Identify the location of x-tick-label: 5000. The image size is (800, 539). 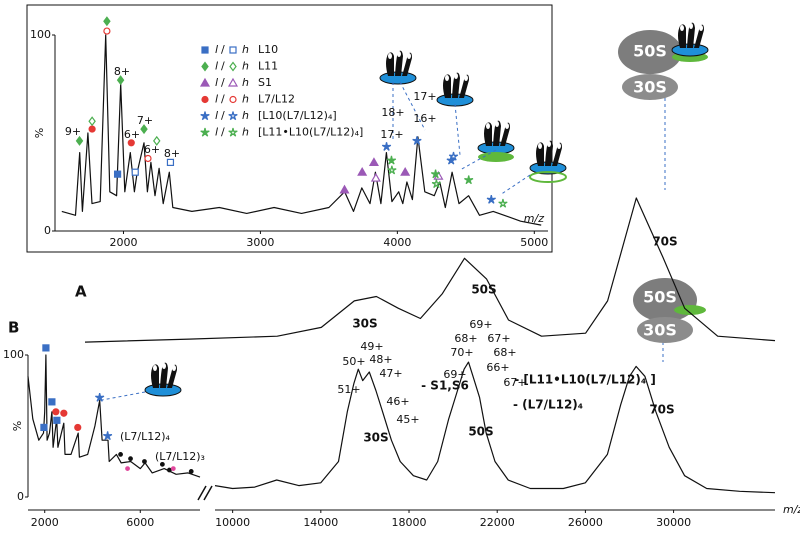
(534, 242).